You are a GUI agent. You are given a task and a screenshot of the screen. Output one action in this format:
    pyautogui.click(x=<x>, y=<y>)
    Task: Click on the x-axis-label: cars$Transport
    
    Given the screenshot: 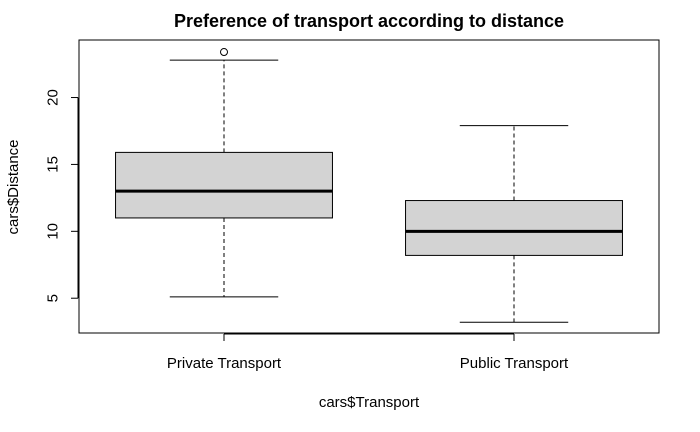 What is the action you would take?
    pyautogui.click(x=369, y=402)
    